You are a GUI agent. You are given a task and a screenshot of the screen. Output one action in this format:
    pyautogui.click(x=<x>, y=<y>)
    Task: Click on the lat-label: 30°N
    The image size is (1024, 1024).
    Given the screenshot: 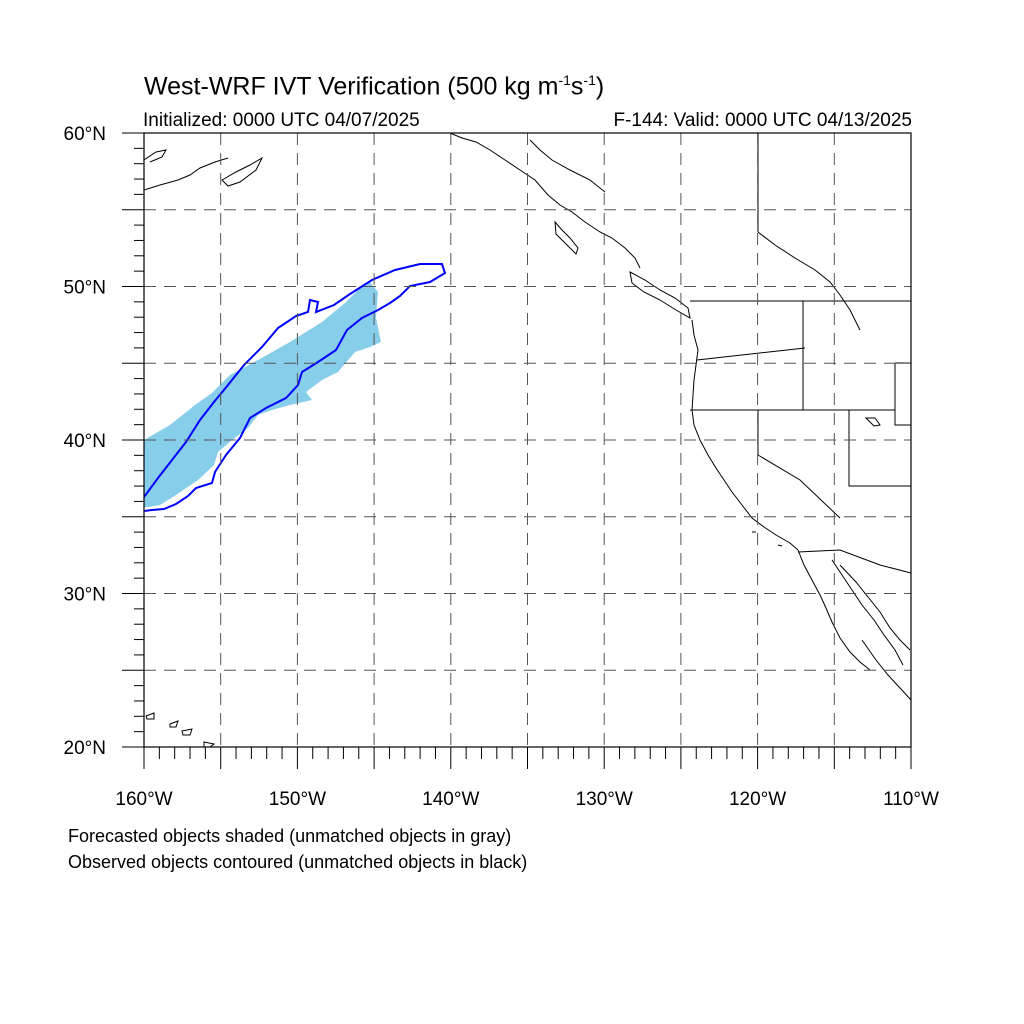 What is the action you would take?
    pyautogui.click(x=85, y=595)
    